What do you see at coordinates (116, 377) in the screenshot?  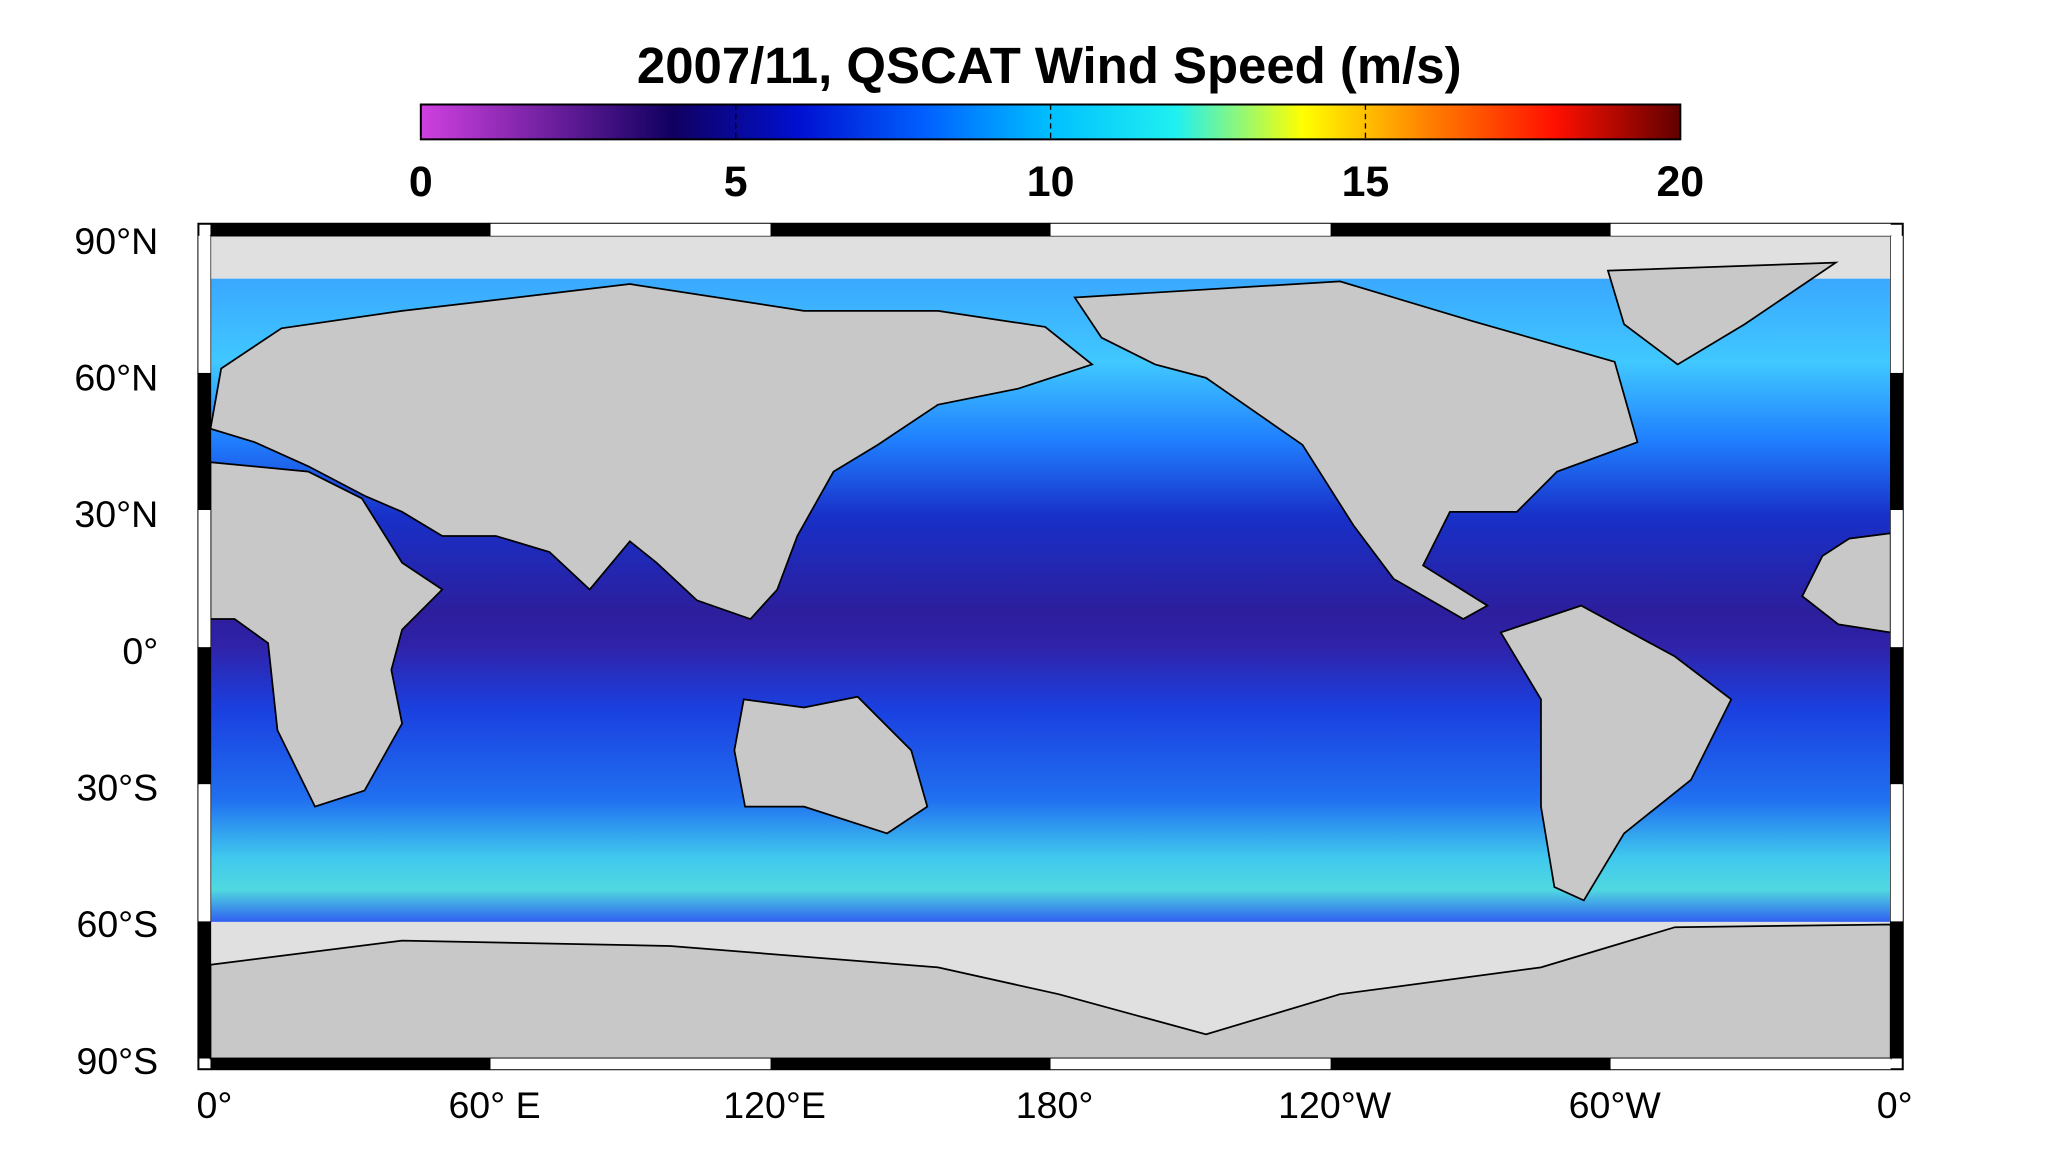 I see `latitude-label: 60°N` at bounding box center [116, 377].